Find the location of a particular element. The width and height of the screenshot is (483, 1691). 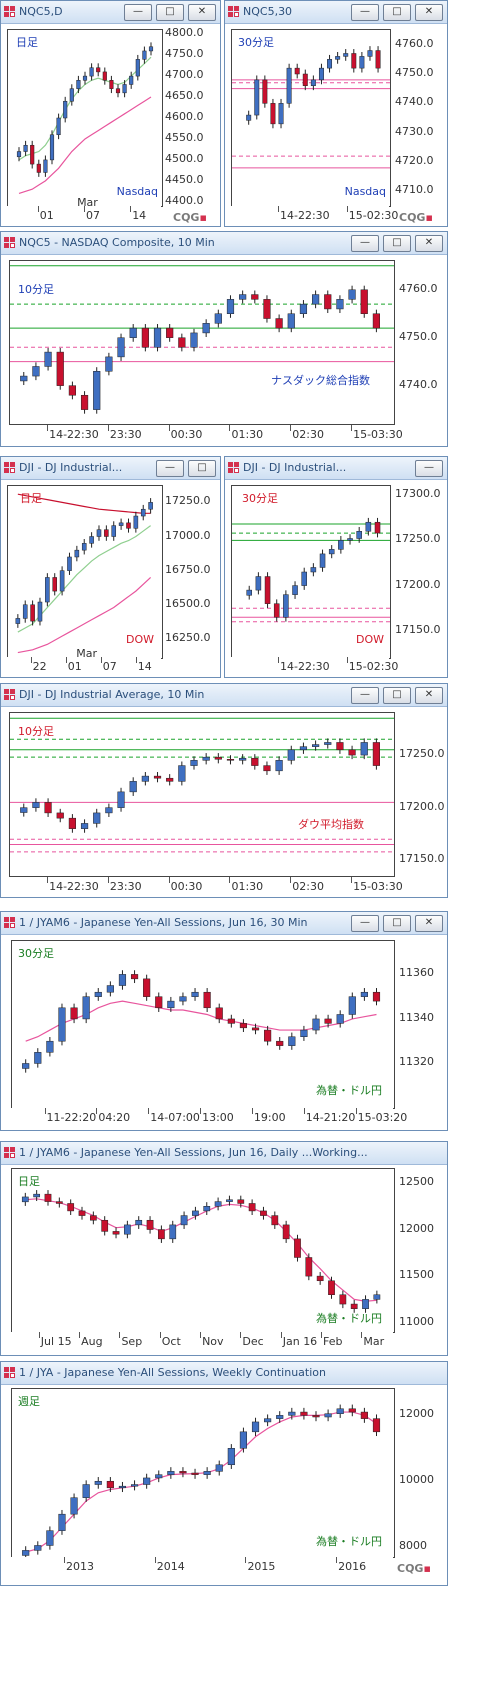

window-titlebar: NQC5 - NASDAQ Composite, 10 Min — □ ✕ is located at coordinates (224, 243).